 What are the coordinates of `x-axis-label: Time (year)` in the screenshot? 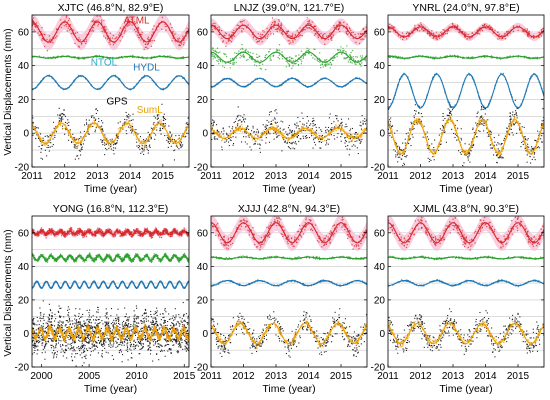 It's located at (288, 189).